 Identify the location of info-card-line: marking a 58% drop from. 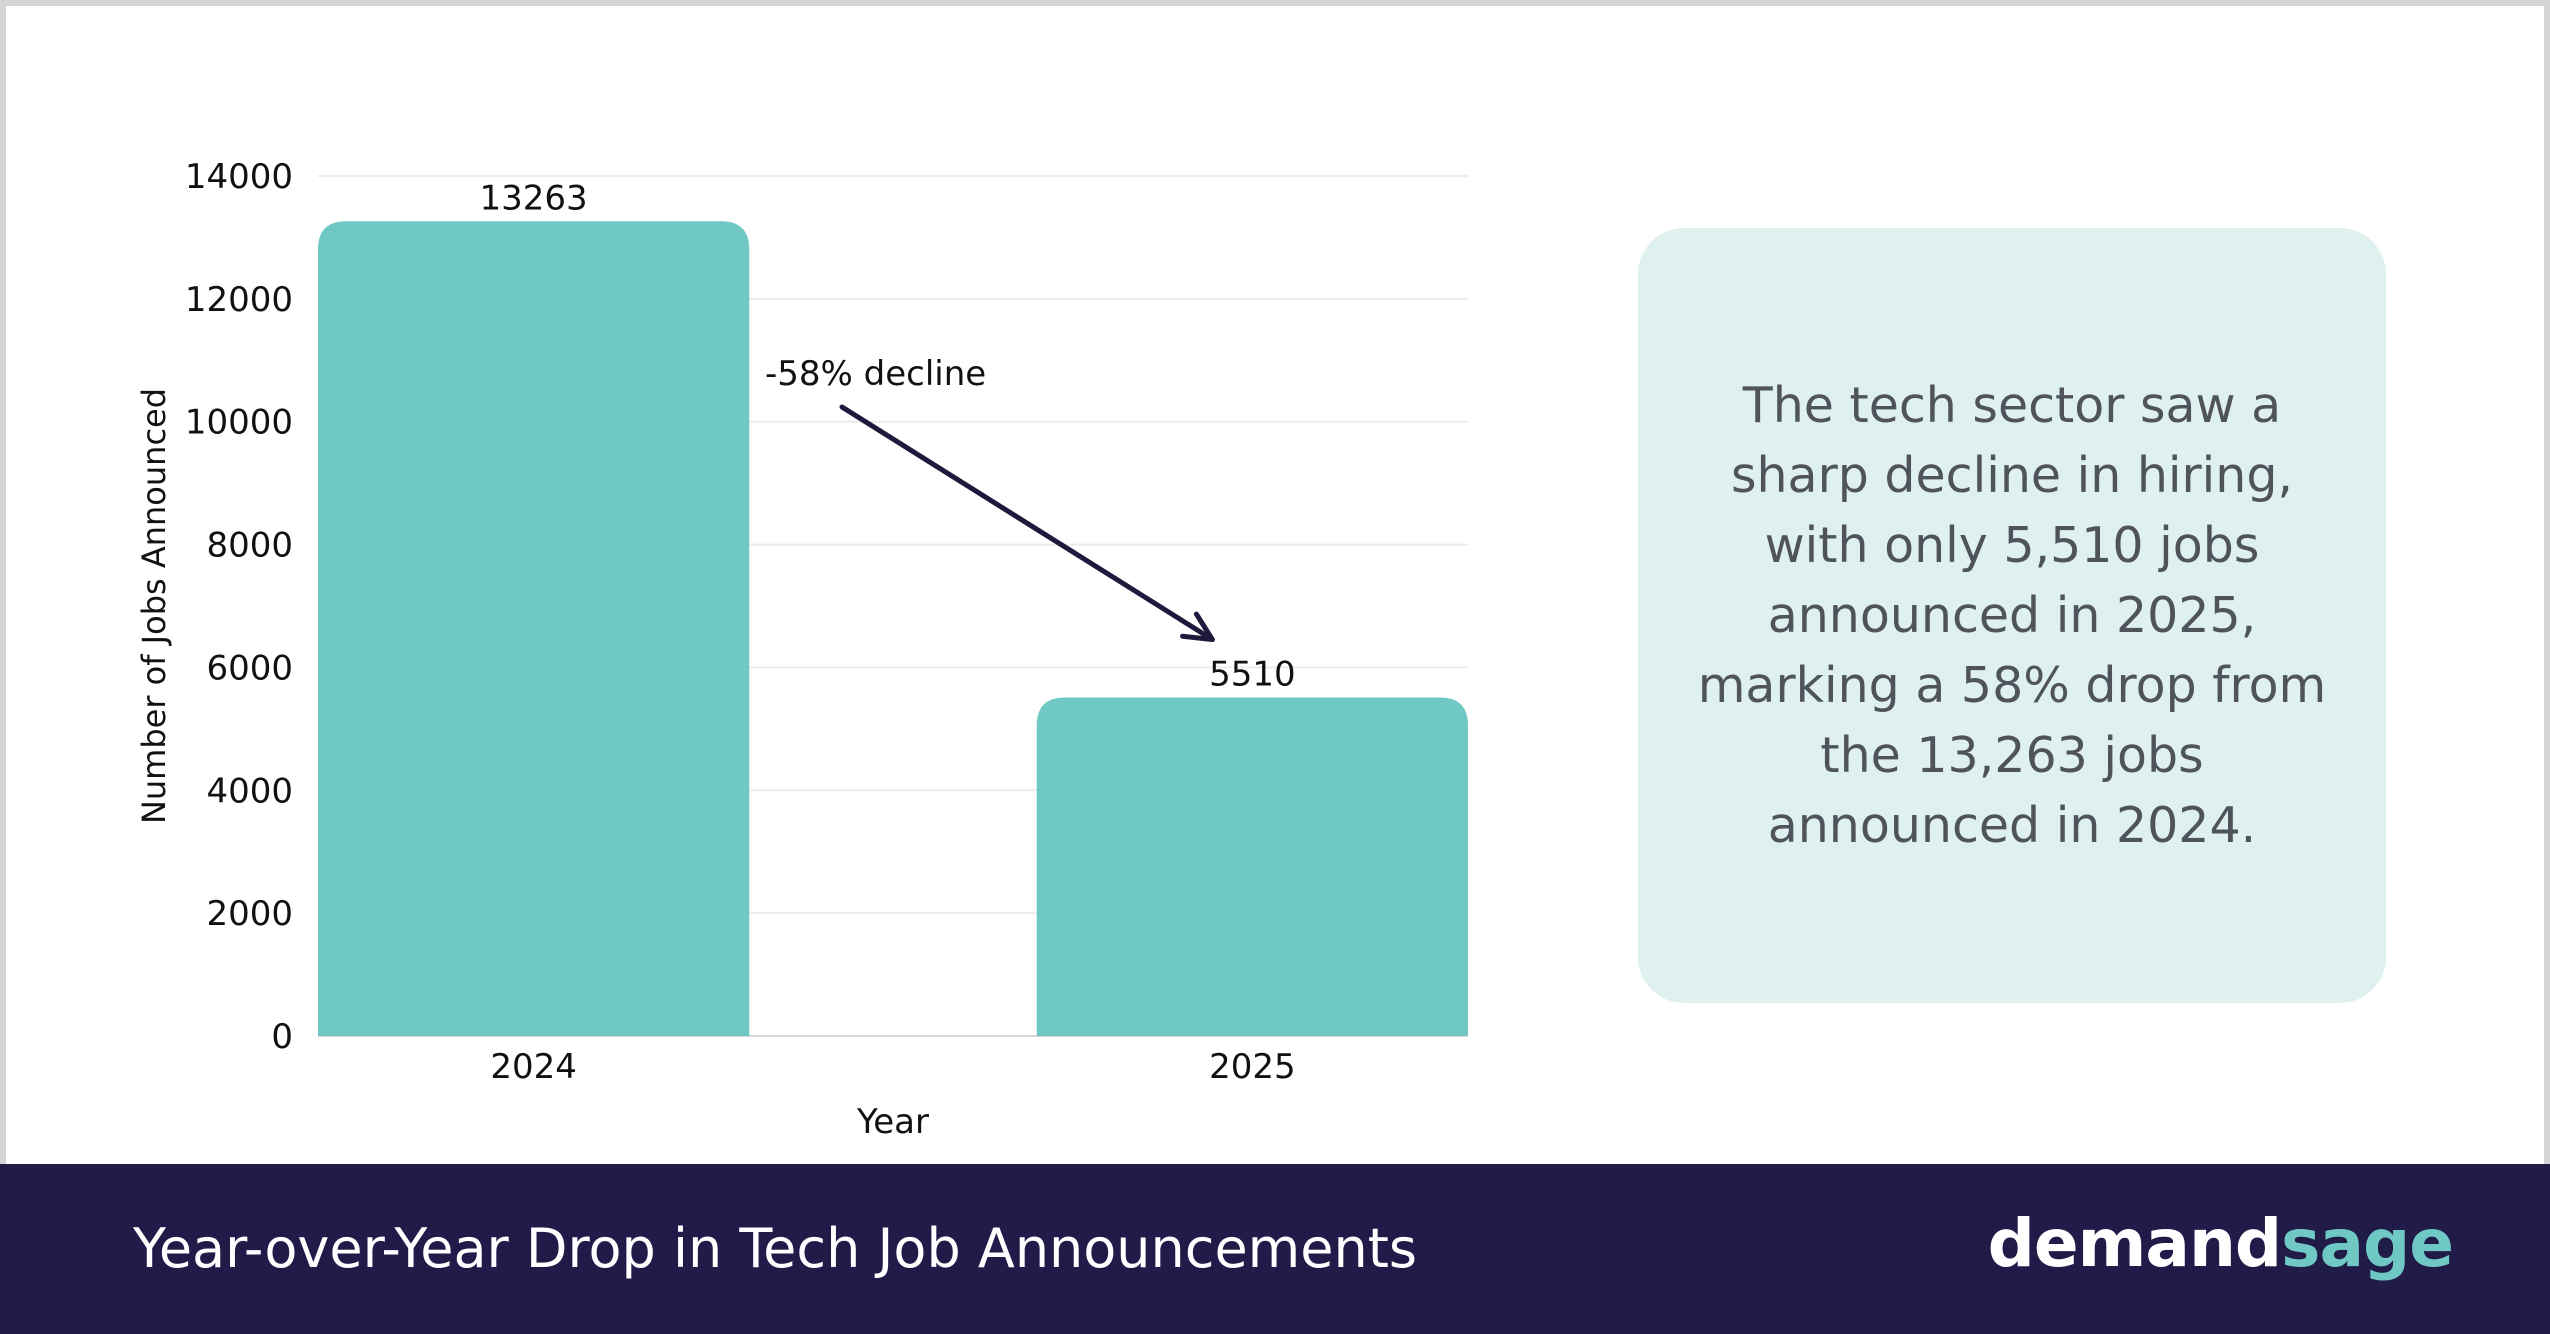
(2012, 685).